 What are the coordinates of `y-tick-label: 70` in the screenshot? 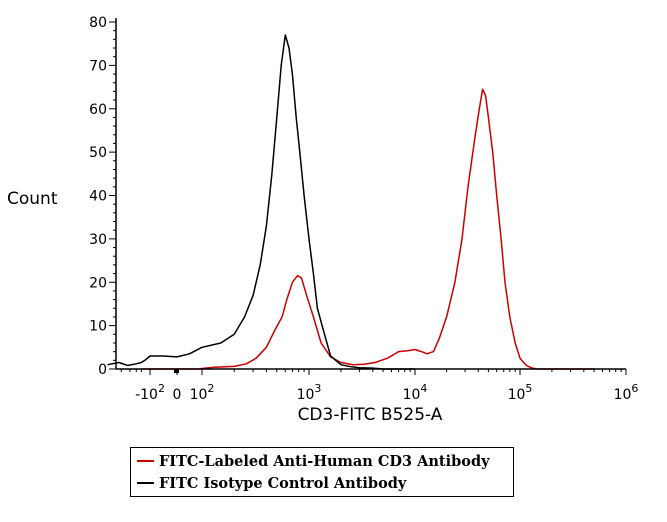 It's located at (98, 66).